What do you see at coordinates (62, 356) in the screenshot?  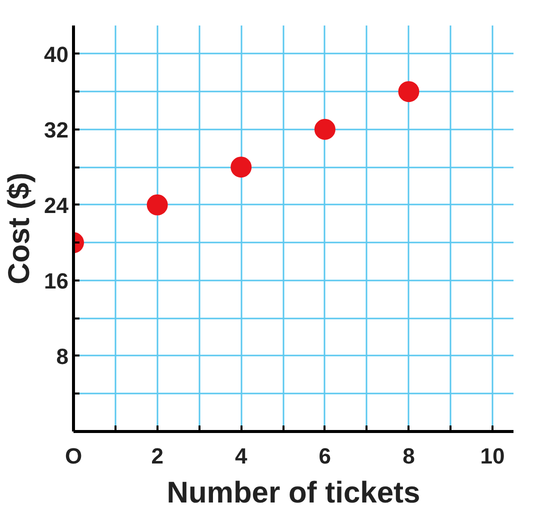 I see `y-tick-label: 8` at bounding box center [62, 356].